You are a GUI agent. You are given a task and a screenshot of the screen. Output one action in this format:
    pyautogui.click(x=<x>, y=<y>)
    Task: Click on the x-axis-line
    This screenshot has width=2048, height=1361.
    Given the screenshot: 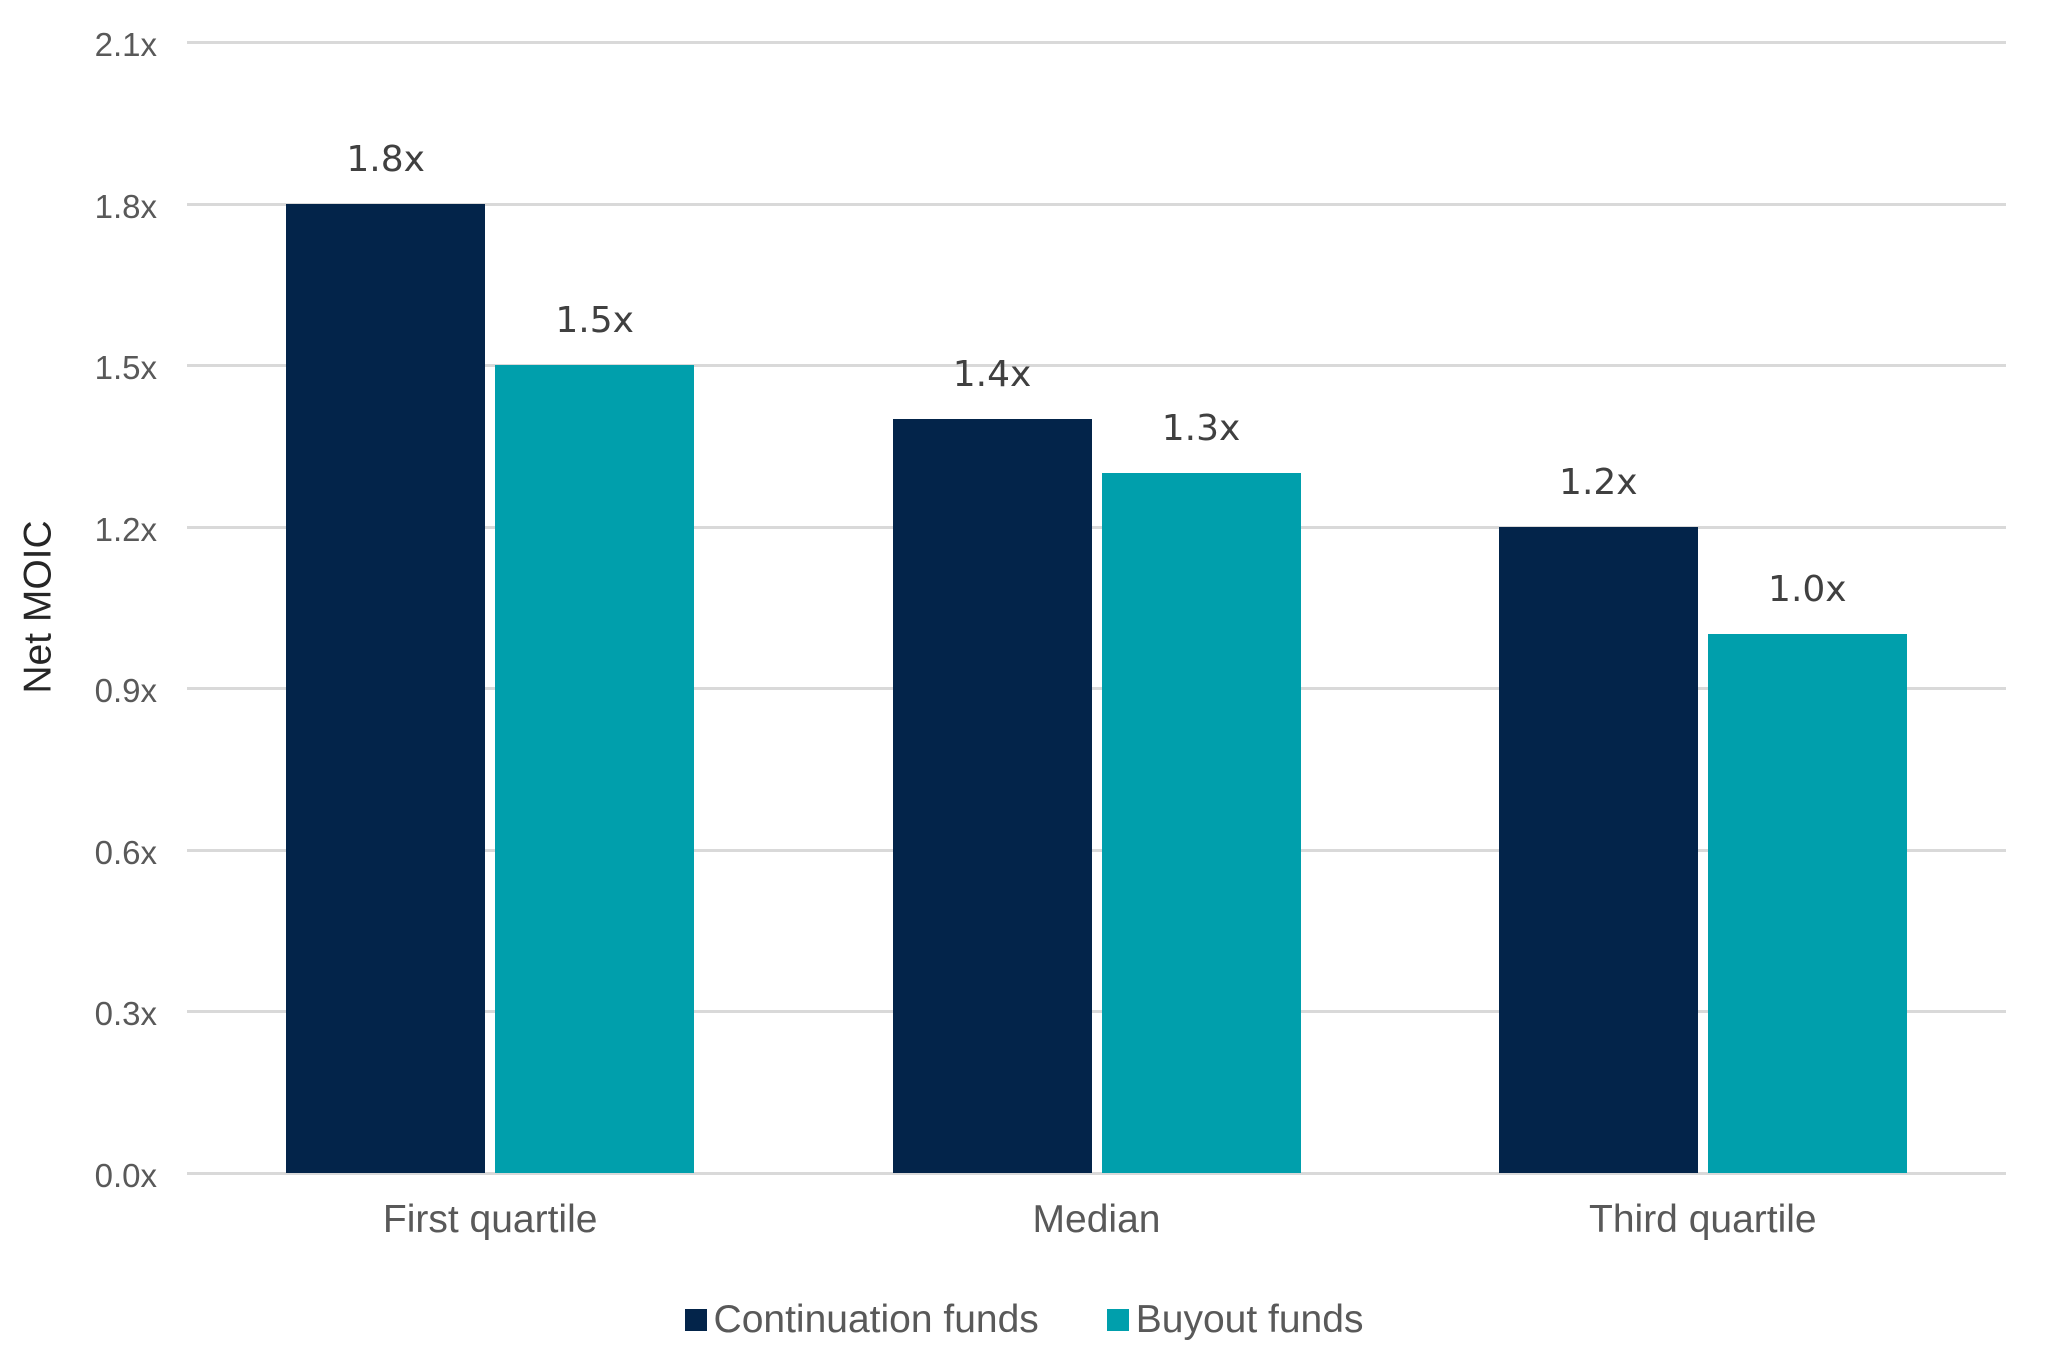 What is the action you would take?
    pyautogui.click(x=1096, y=1173)
    